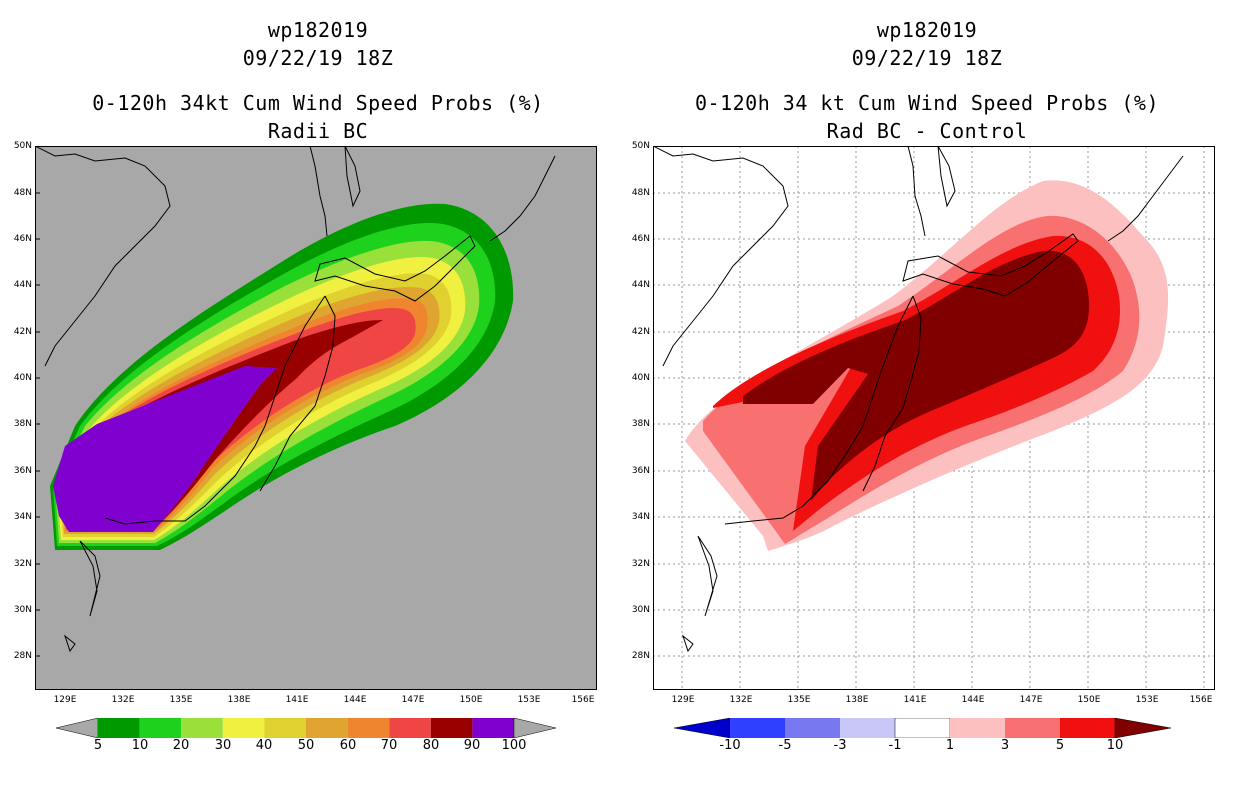 The height and width of the screenshot is (800, 1236). What do you see at coordinates (1147, 700) in the screenshot?
I see `right-lon-label: 153E` at bounding box center [1147, 700].